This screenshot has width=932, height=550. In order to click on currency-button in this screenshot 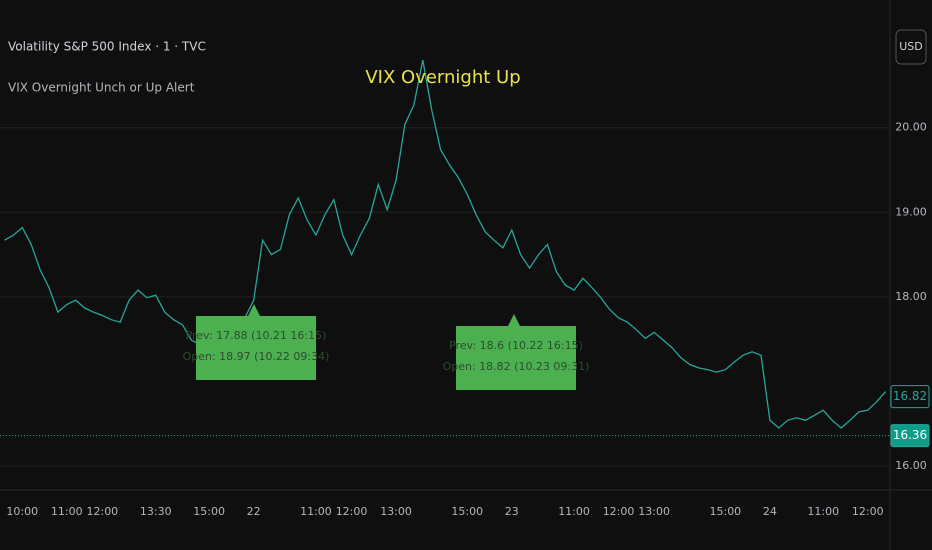, I will do `click(911, 47)`.